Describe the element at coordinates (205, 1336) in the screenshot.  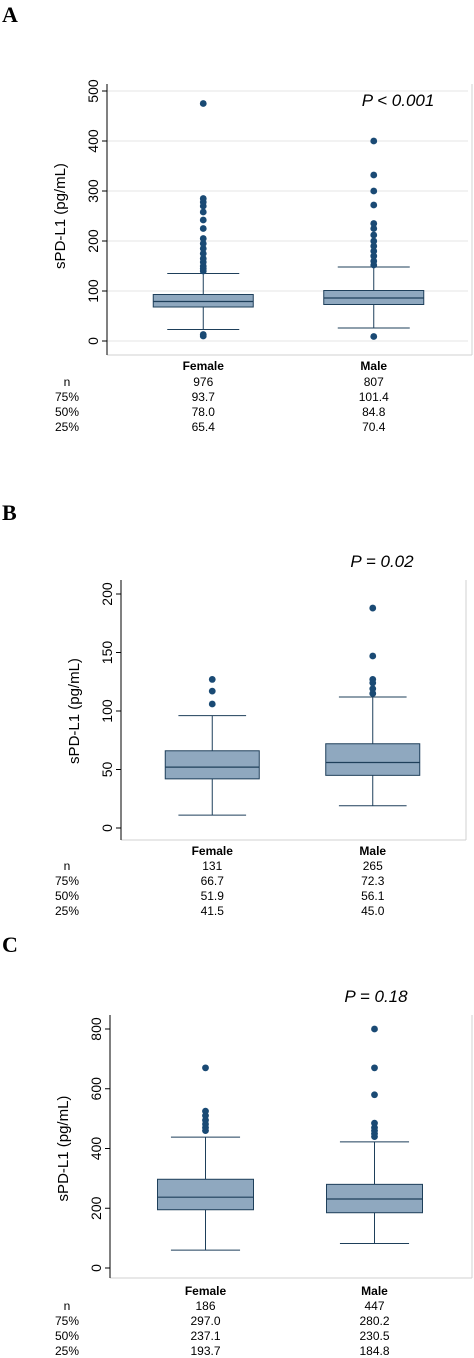
I see `panel-c-female-stat-value: 237.1` at that location.